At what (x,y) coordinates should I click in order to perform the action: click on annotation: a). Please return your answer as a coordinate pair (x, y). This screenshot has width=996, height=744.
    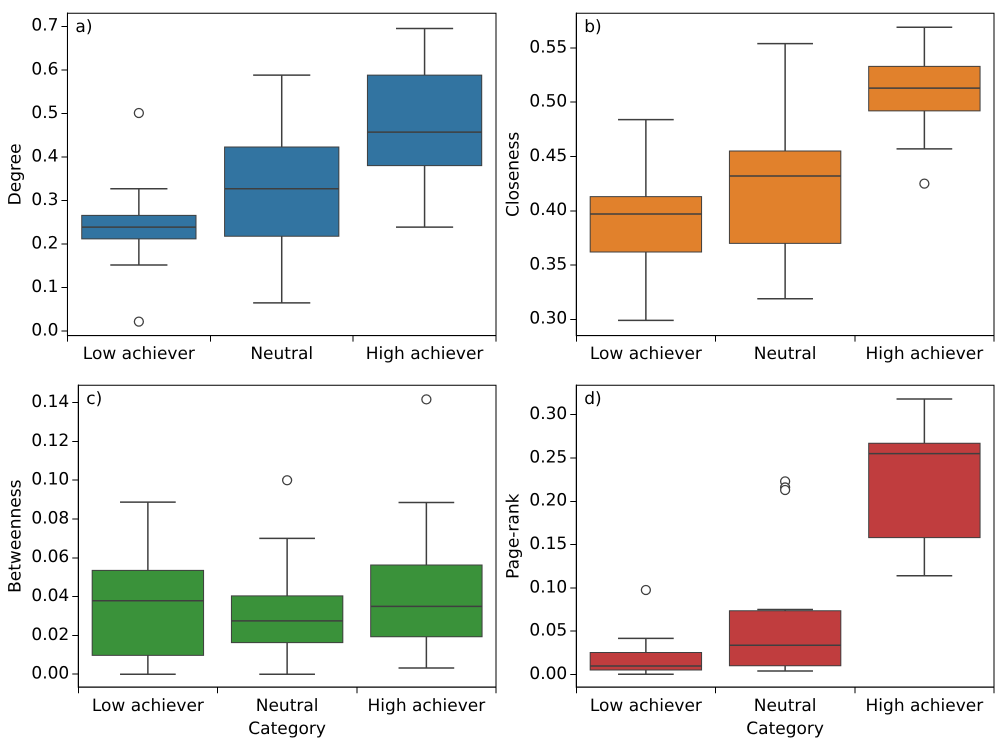
    Looking at the image, I should click on (83, 27).